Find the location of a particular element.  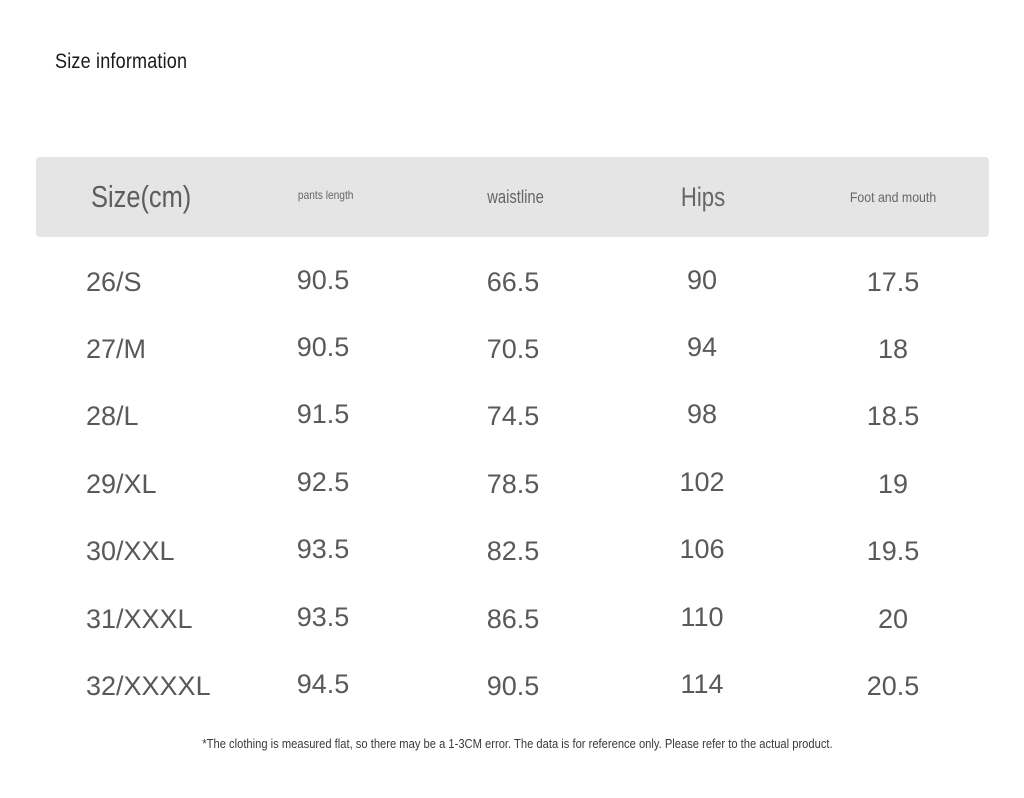

table-row: 30/XXL 93.5 82.5 106 19.5 is located at coordinates (512, 551).